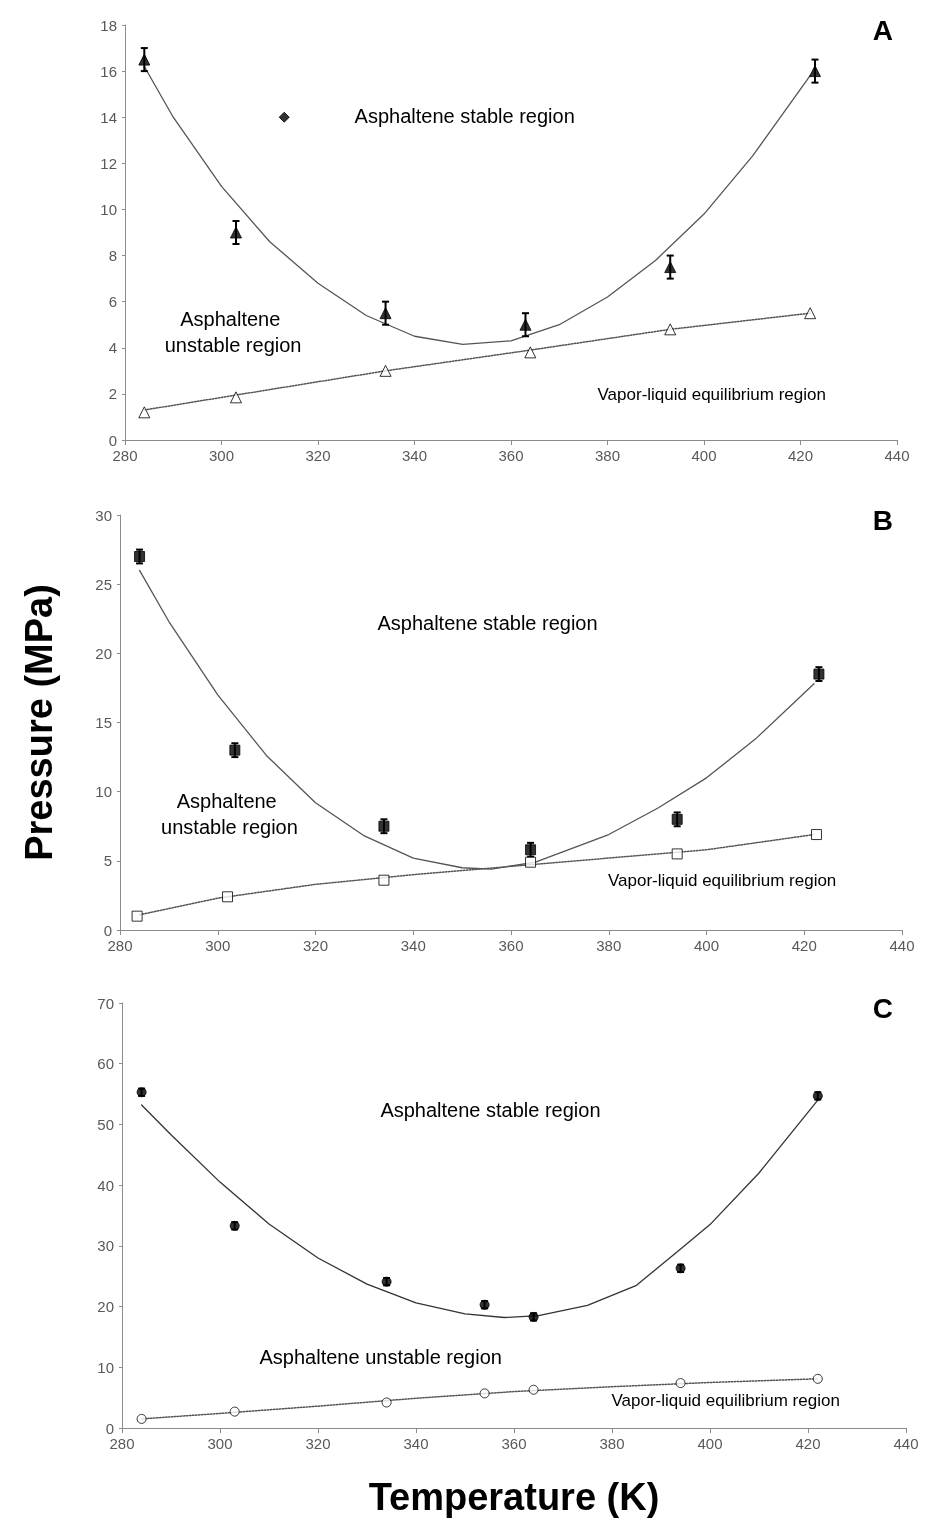  What do you see at coordinates (108, 163) in the screenshot?
I see `y-tick-label: 12` at bounding box center [108, 163].